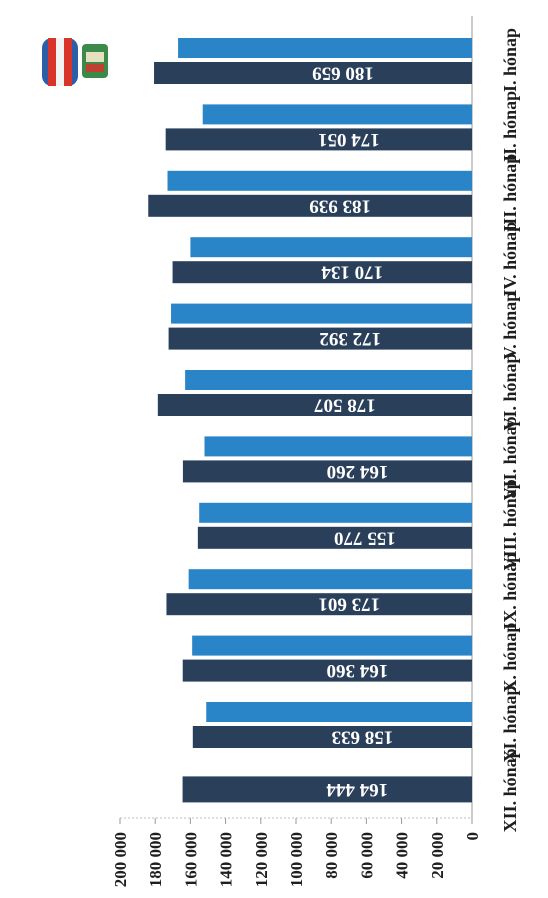  I want to click on category-label: V. hónap, so click(510, 326).